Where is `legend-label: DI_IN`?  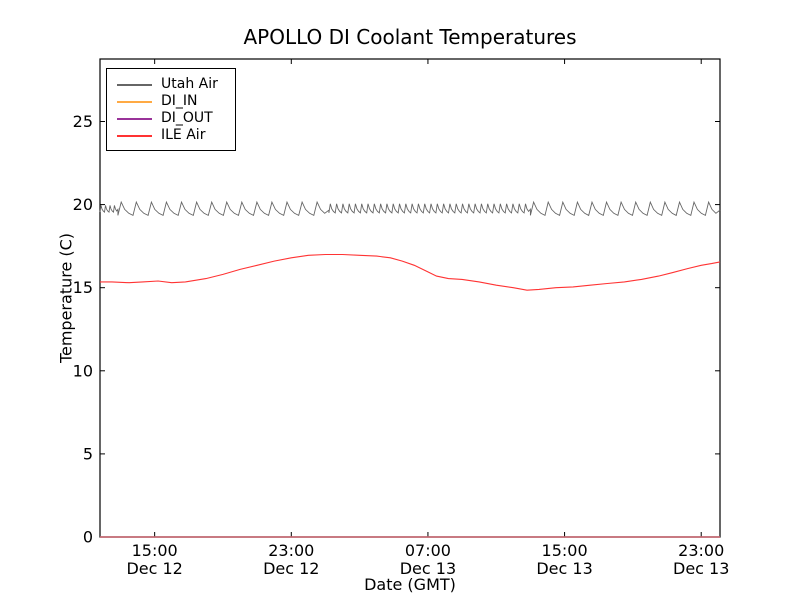 legend-label: DI_IN is located at coordinates (179, 101).